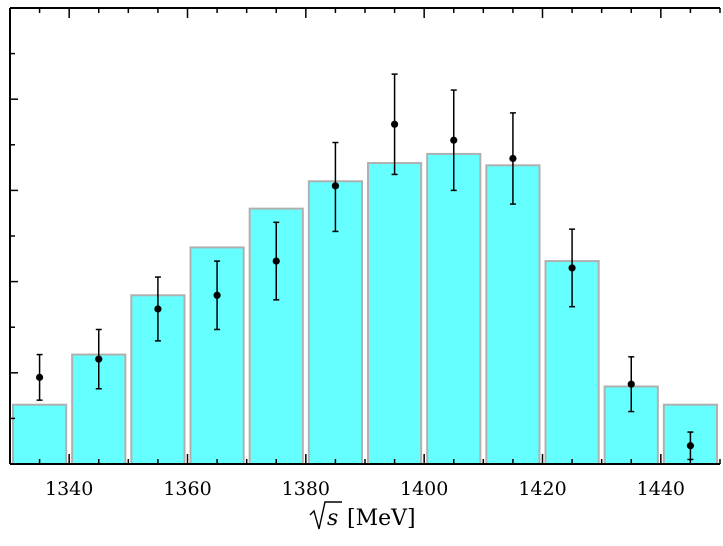 The image size is (723, 546). Describe the element at coordinates (542, 489) in the screenshot. I see `x-tick-label: 1420` at that location.